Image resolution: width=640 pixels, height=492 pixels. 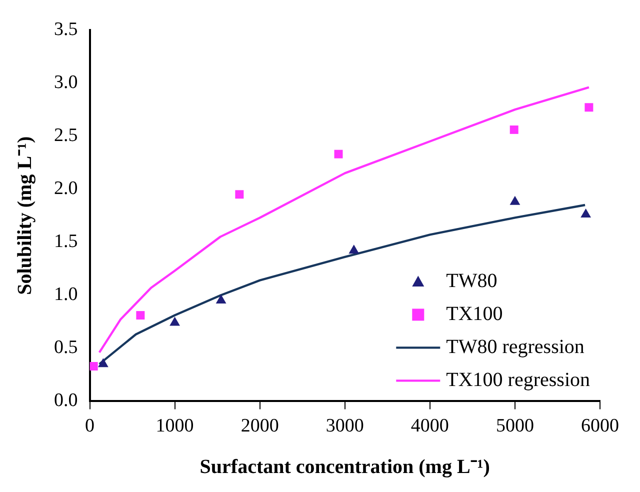 I want to click on y-axis-title: Solubility (mg L⁻¹), so click(x=25, y=215).